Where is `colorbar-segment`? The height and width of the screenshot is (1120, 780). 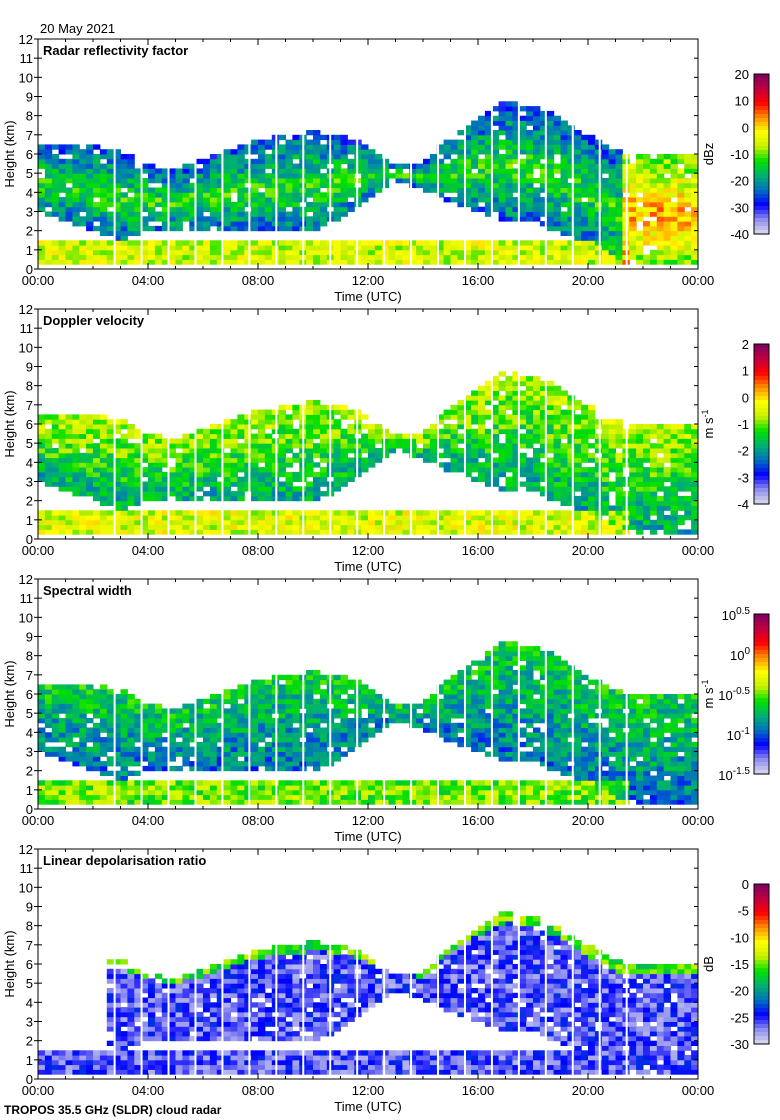 colorbar-segment is located at coordinates (761, 406).